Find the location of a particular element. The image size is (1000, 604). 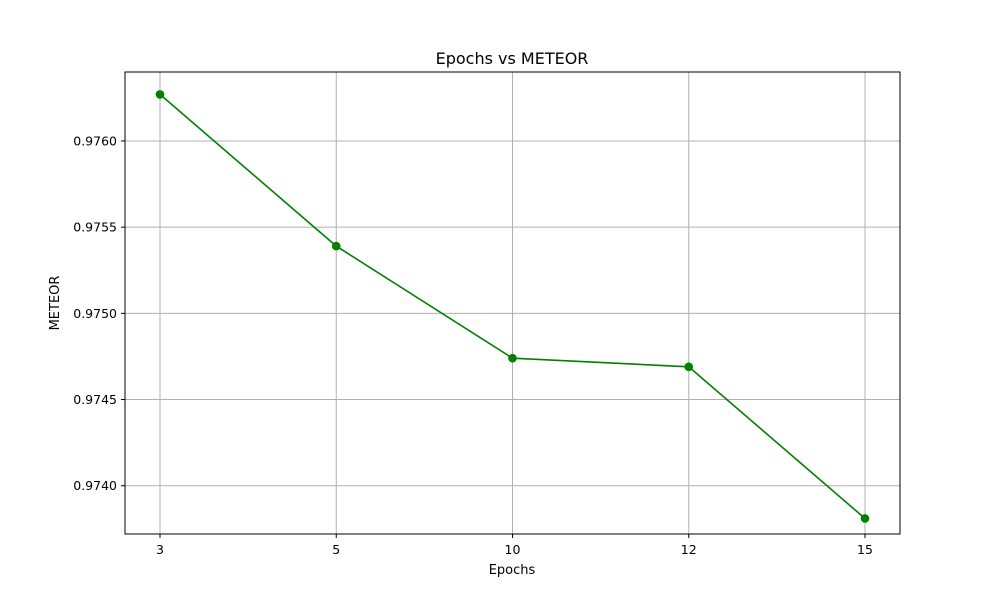

y-tick-label: 0.9760 is located at coordinates (95, 140).